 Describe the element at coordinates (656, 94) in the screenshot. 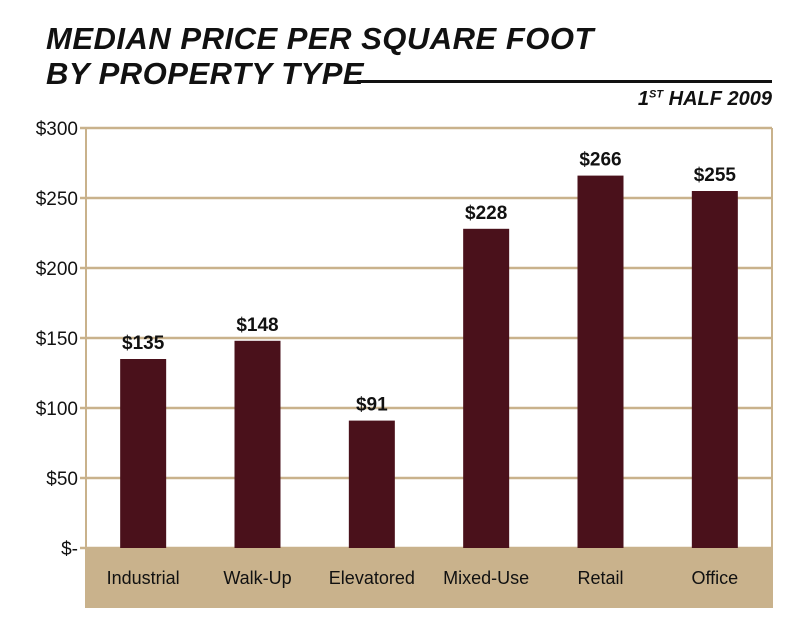

I see `subtitle-suffix: ST` at that location.